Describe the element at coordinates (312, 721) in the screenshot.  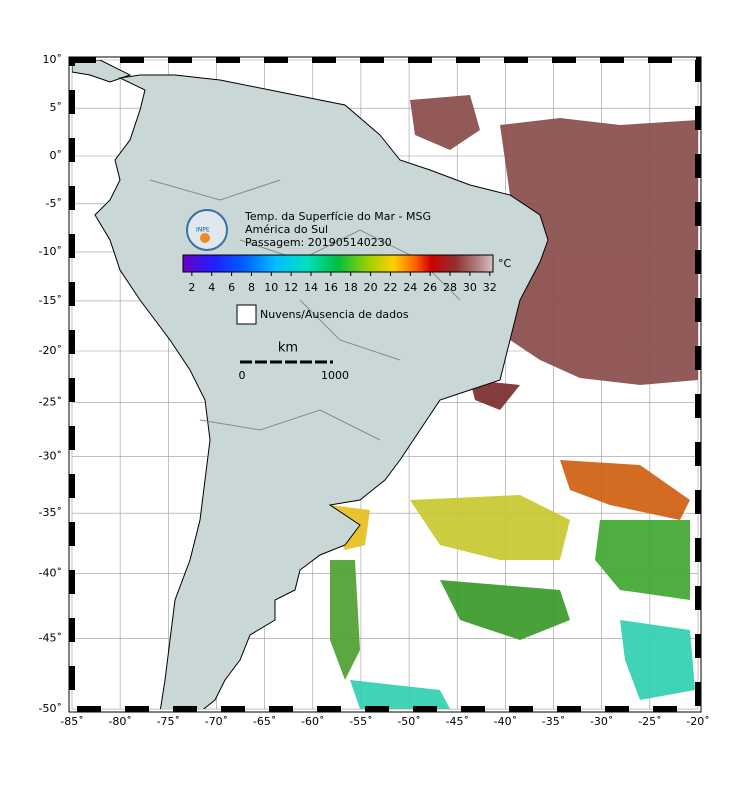
I see `lon-label: -60˚` at that location.